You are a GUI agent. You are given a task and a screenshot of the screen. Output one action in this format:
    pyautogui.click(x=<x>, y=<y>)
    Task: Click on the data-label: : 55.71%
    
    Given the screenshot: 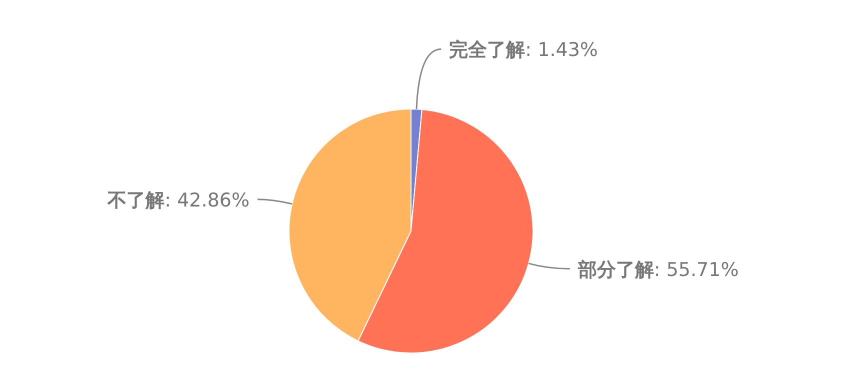 What is the action you would take?
    pyautogui.click(x=696, y=269)
    